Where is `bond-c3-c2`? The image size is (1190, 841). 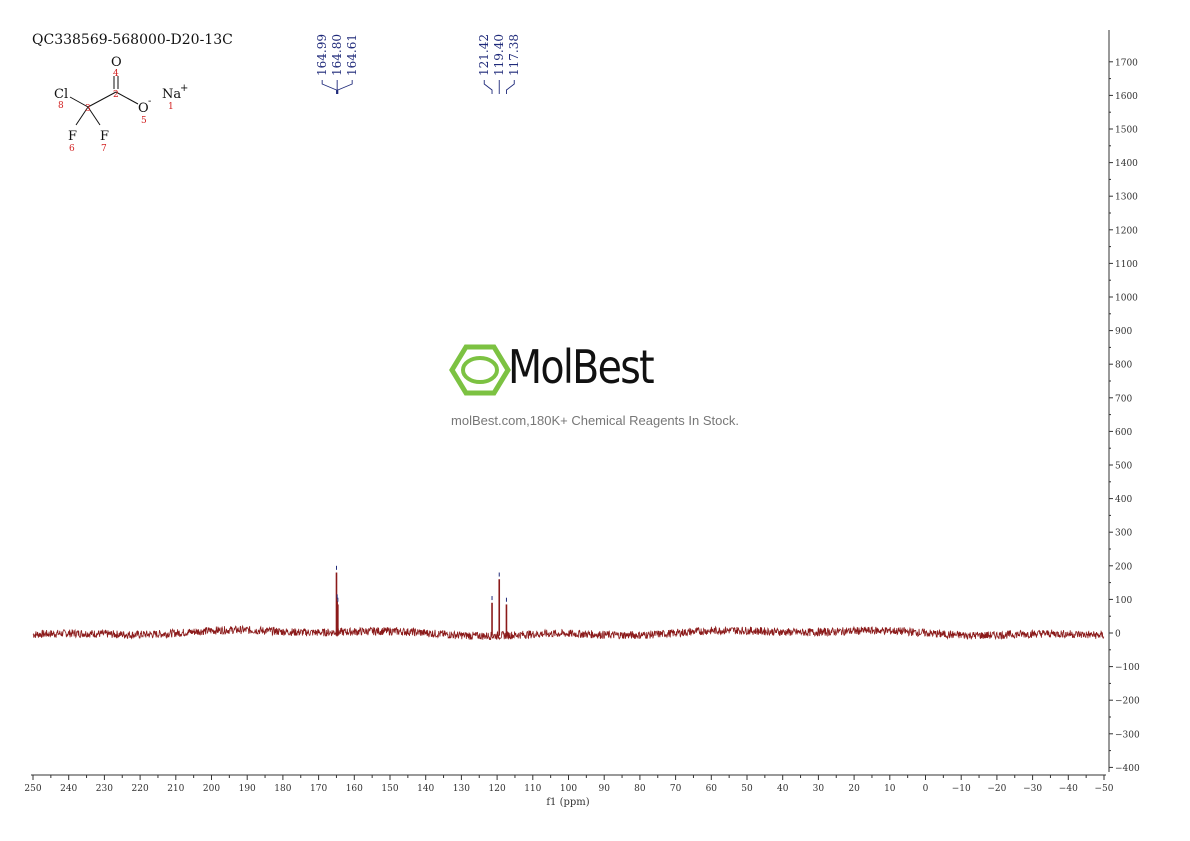 bond-c3-c2 is located at coordinates (102, 99).